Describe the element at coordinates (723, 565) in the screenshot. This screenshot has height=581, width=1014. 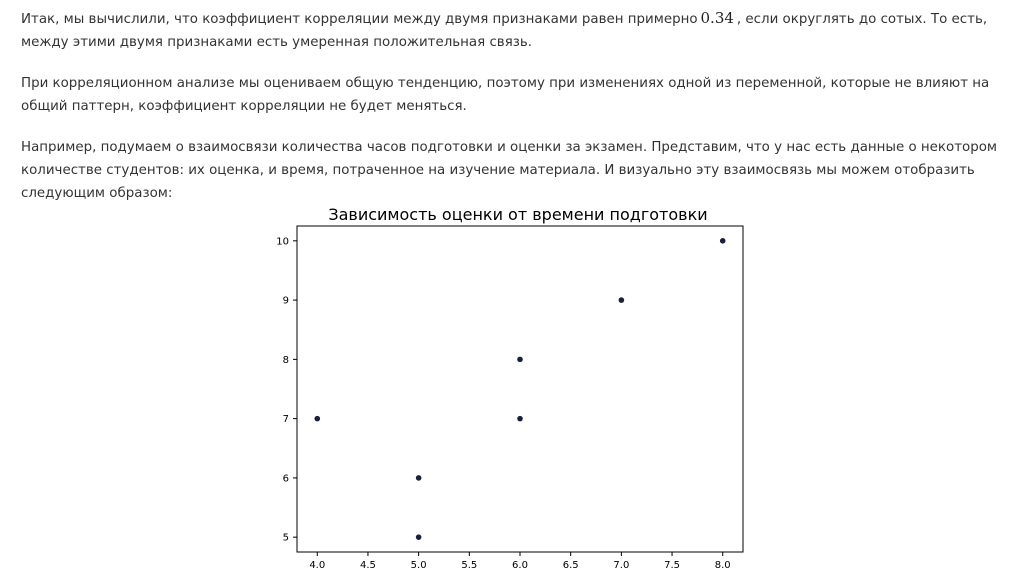
I see `x-tick-label: 8.0` at that location.